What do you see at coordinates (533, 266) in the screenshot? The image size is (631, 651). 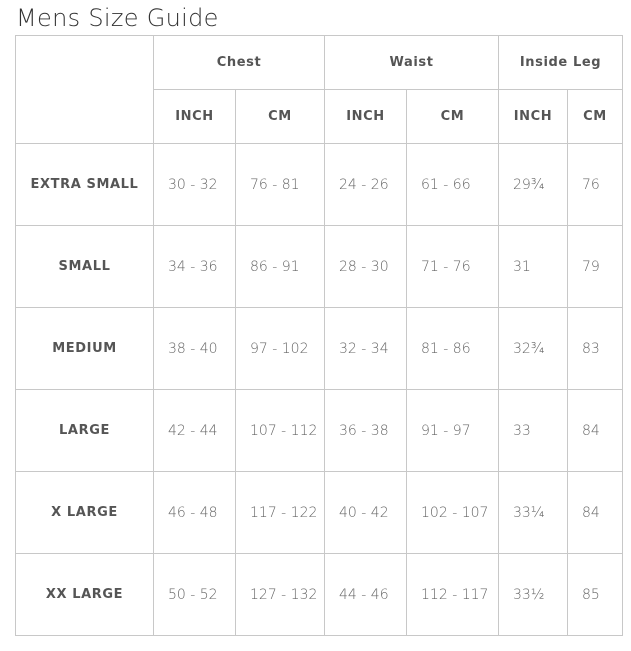 I see `measurement-cell: 31` at bounding box center [533, 266].